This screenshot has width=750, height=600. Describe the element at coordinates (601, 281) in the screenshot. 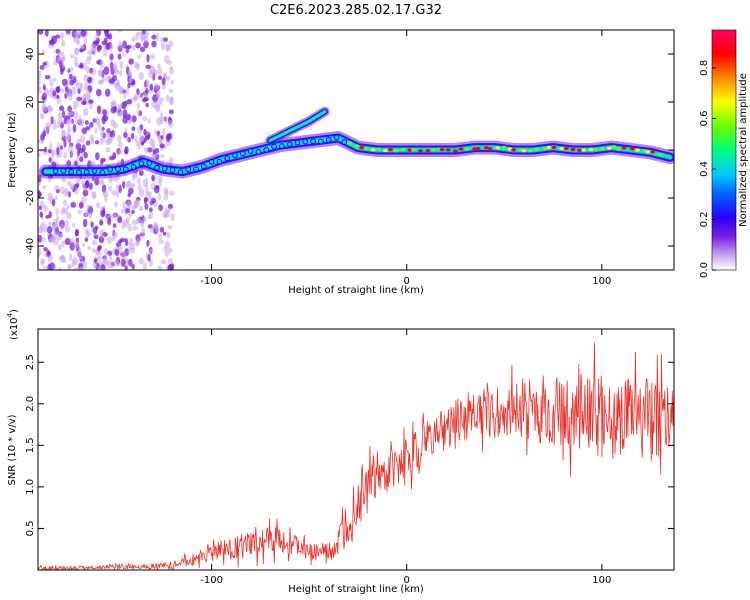

I see `x-tick-label: 100` at that location.